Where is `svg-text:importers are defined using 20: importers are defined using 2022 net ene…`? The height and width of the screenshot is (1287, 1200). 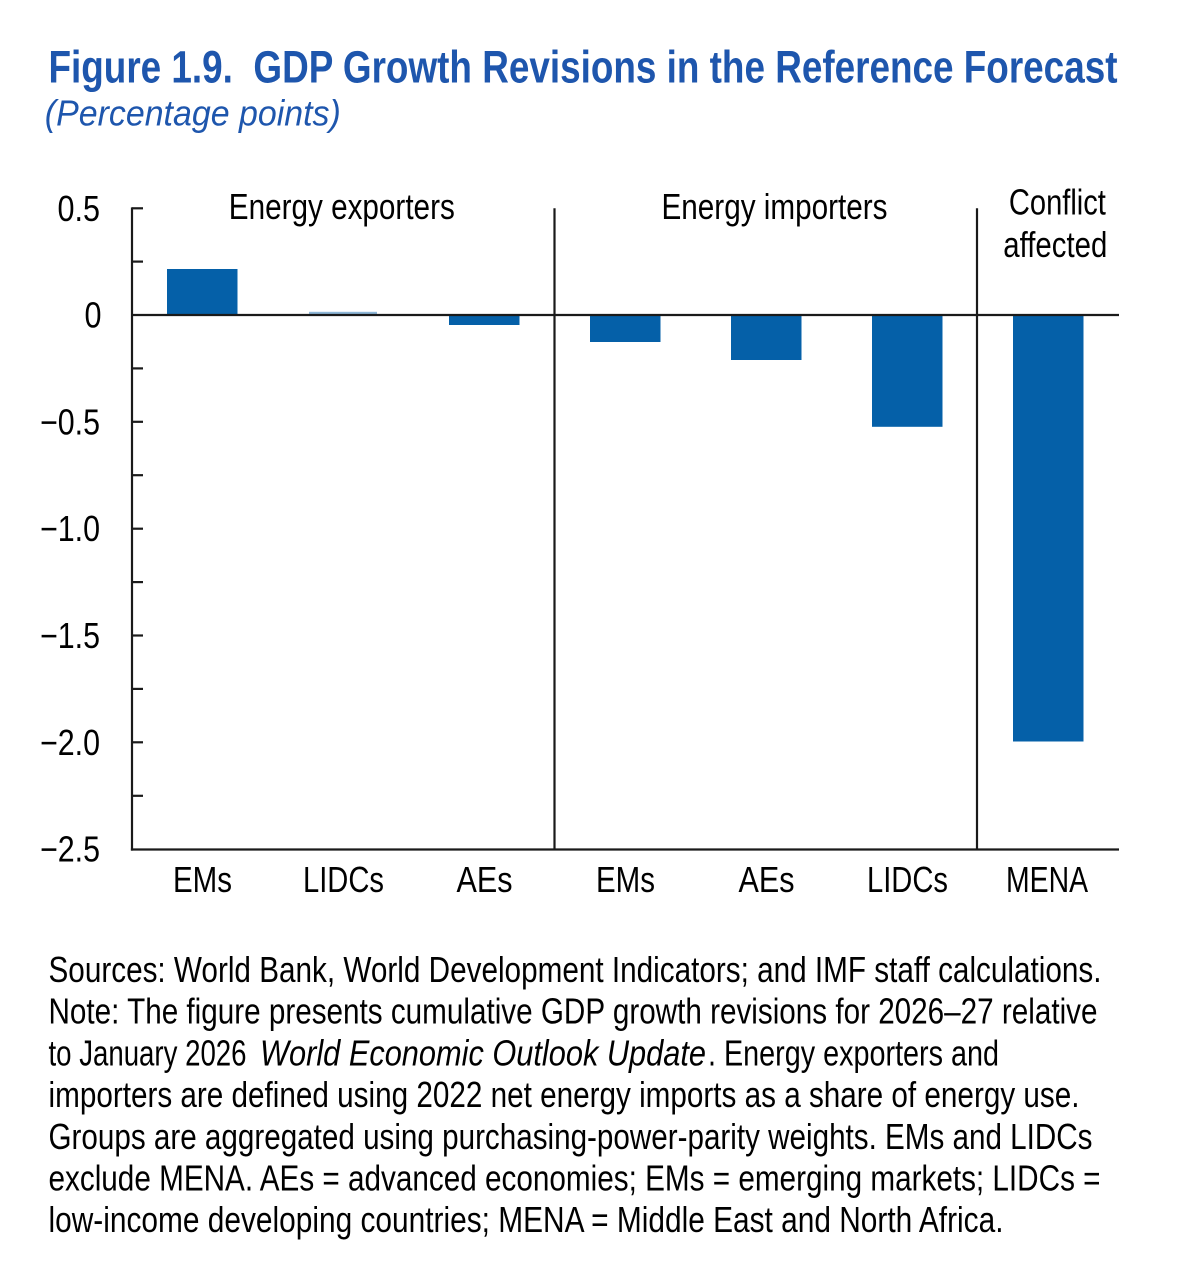
svg-text:importers are defined using 20: importers are defined using 2022 net ene… is located at coordinates (564, 1094).